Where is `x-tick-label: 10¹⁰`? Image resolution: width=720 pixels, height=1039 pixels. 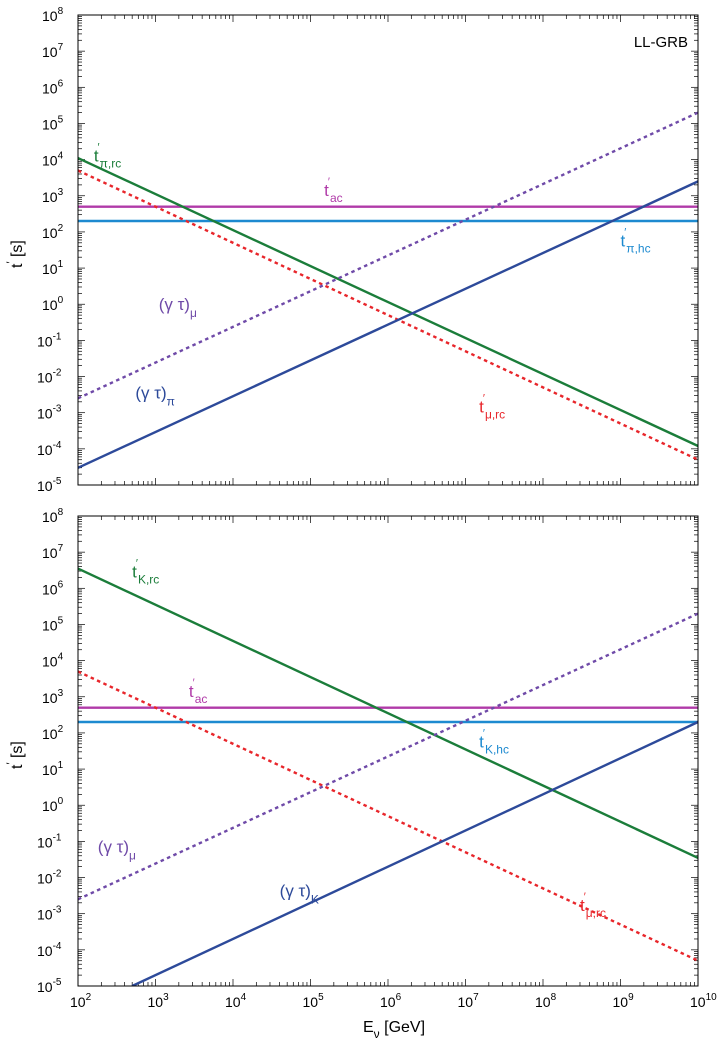
x-tick-label: 10¹⁰ is located at coordinates (703, 1001).